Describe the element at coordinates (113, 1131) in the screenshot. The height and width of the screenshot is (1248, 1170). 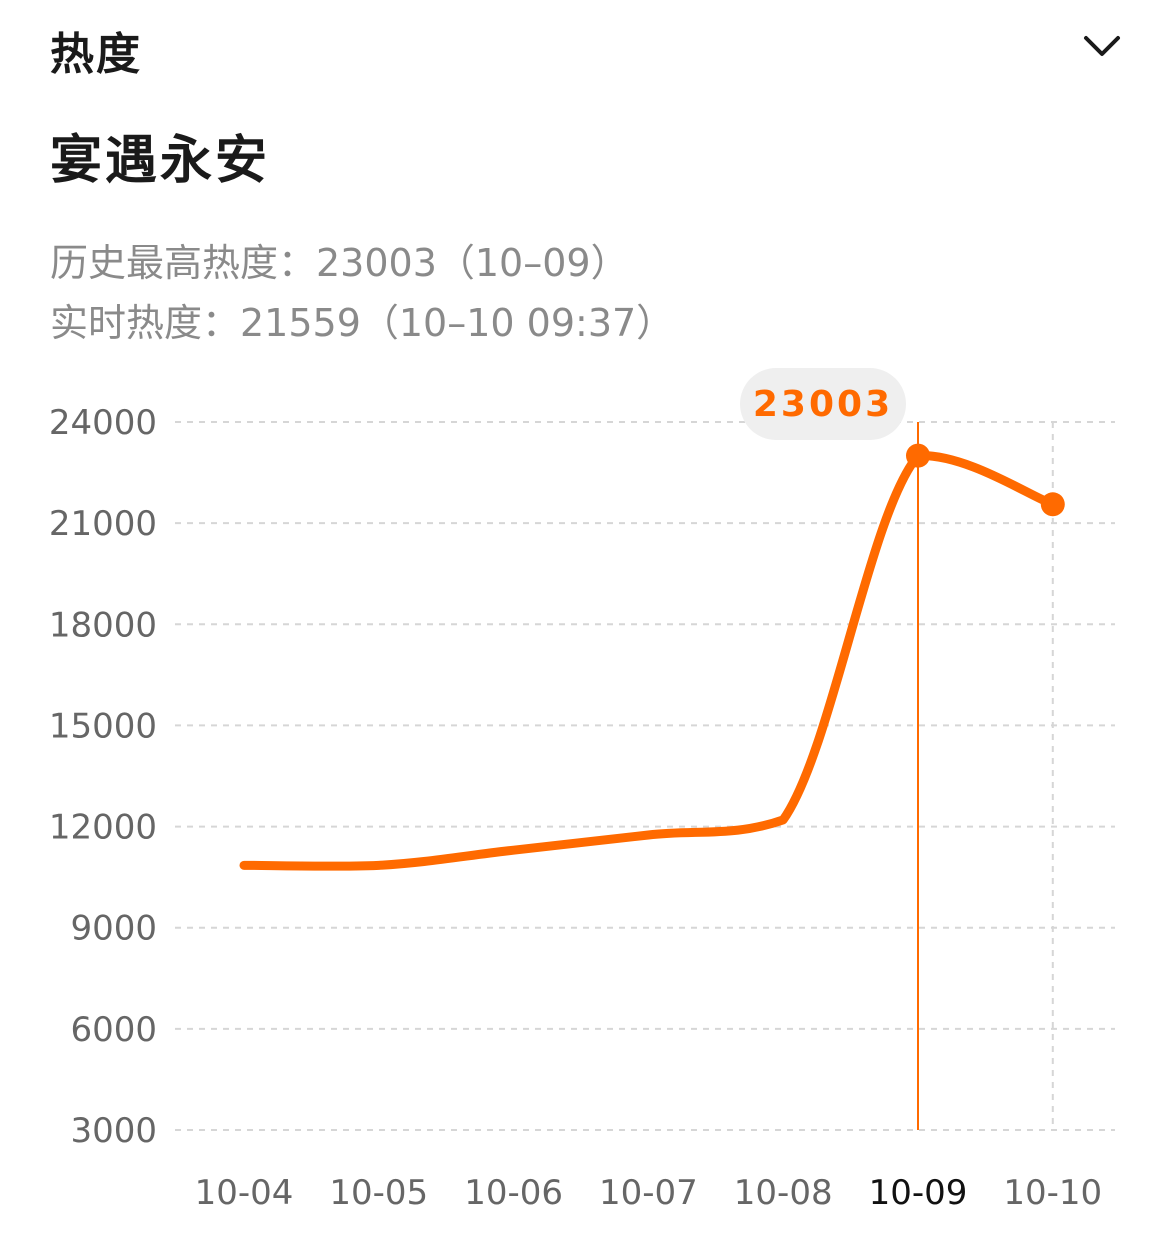
I see `y-tick-label: 3000` at that location.